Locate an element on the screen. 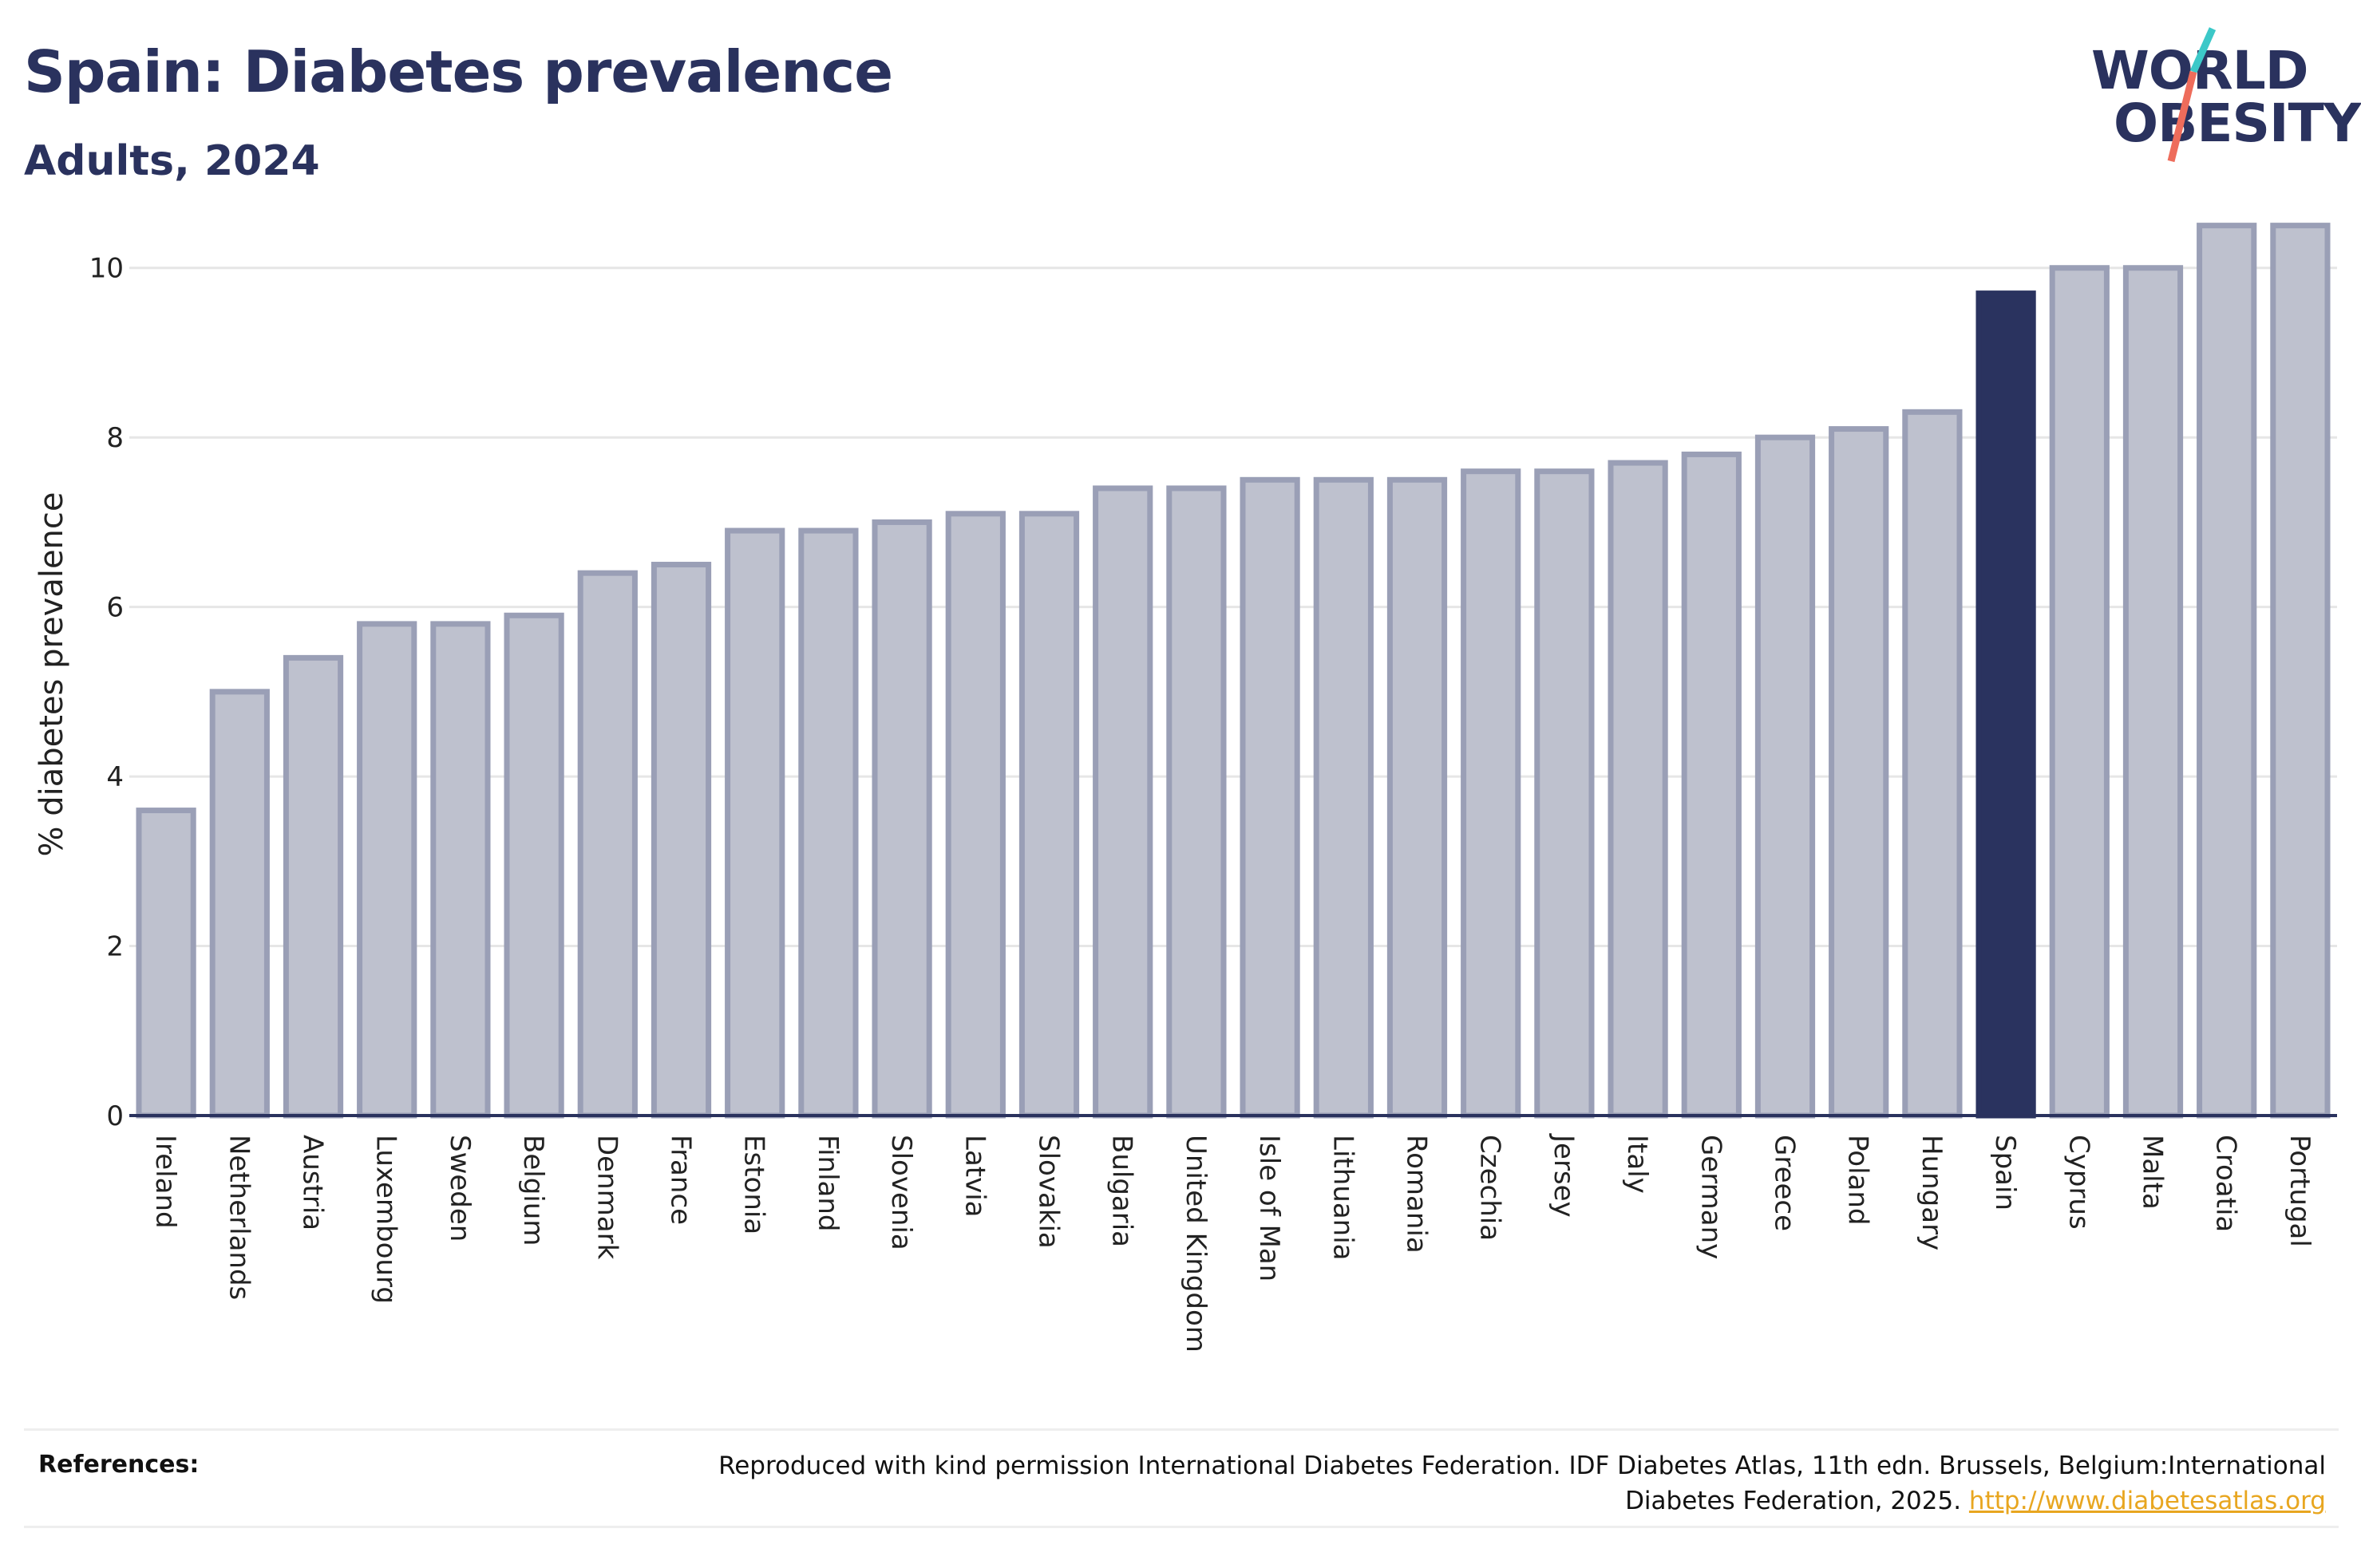  x-tick-label: Romania is located at coordinates (1417, 1194).